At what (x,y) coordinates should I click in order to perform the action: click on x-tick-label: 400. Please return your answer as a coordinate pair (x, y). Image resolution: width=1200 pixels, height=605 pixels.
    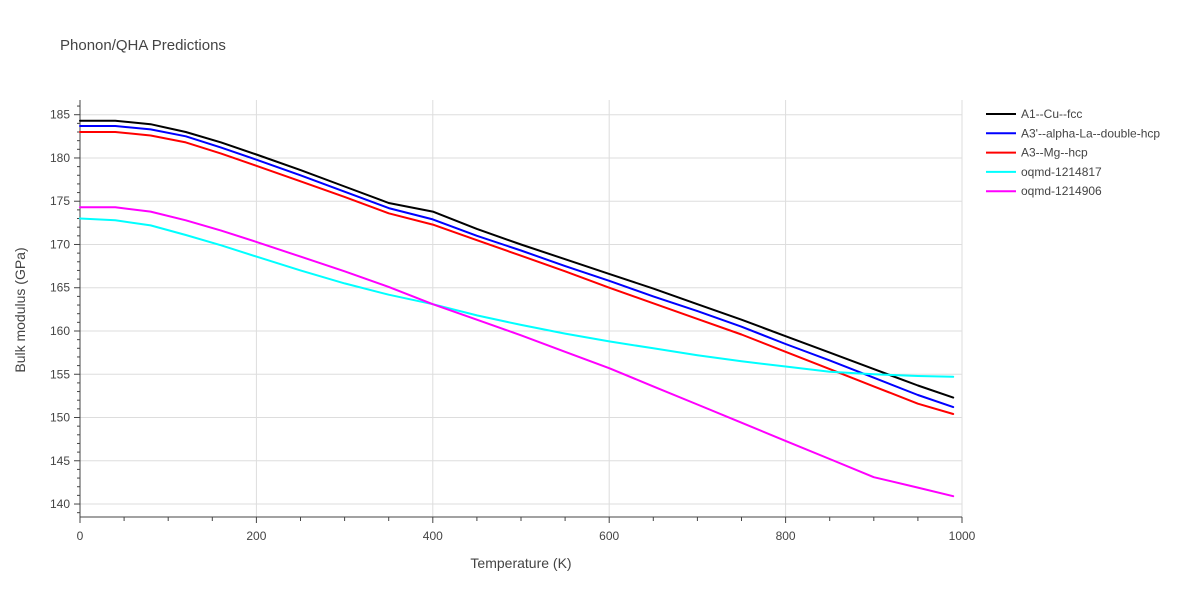
    Looking at the image, I should click on (433, 536).